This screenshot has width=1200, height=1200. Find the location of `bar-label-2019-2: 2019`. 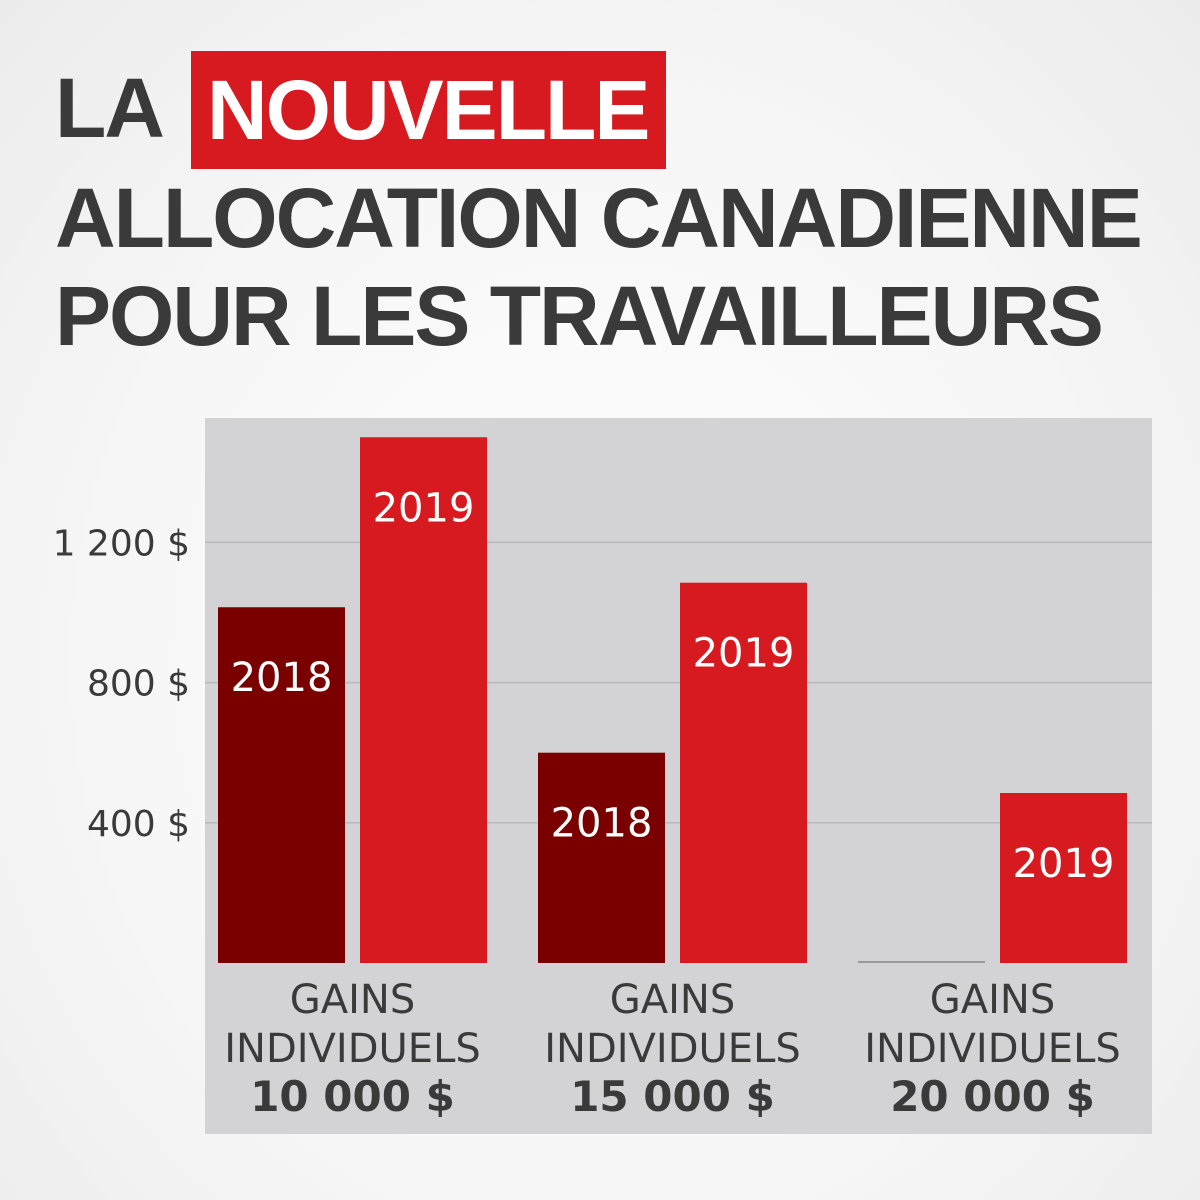

bar-label-2019-2: 2019 is located at coordinates (744, 654).